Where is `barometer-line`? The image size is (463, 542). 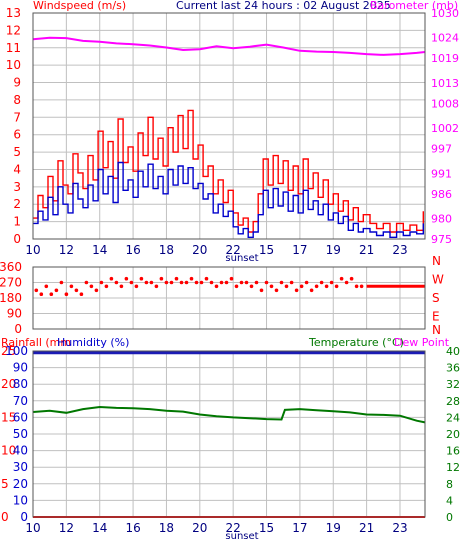 barometer-line is located at coordinates (229, 46).